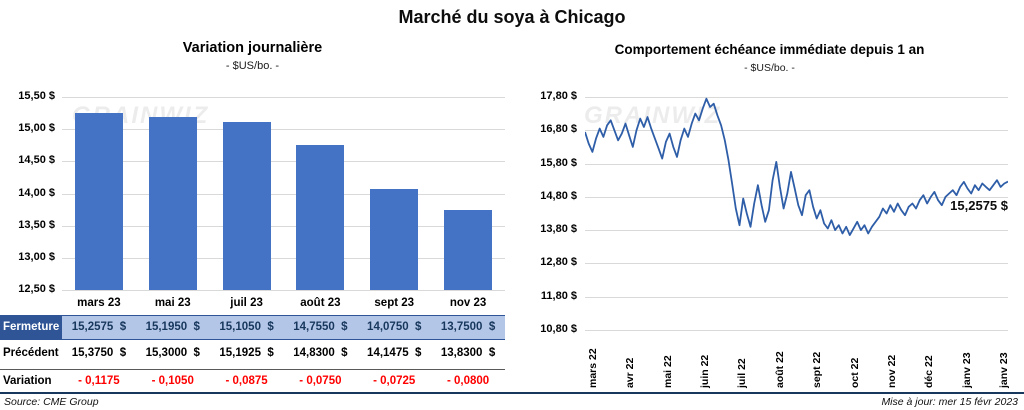 This screenshot has width=1024, height=410. Describe the element at coordinates (27, 381) in the screenshot. I see `row-label: Variation` at that location.